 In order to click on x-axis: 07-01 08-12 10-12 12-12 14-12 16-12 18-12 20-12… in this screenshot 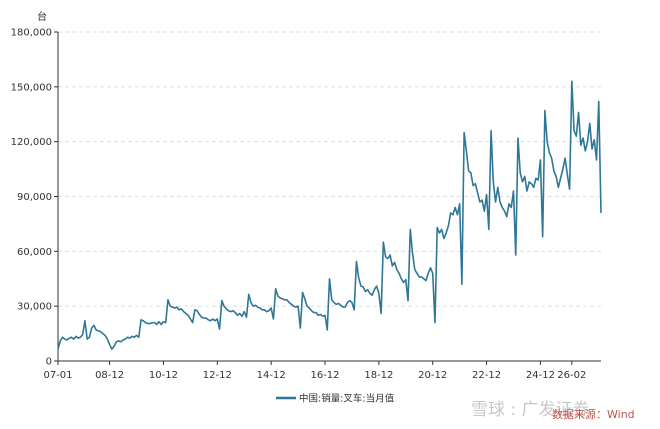, I will do `click(322, 370)`.